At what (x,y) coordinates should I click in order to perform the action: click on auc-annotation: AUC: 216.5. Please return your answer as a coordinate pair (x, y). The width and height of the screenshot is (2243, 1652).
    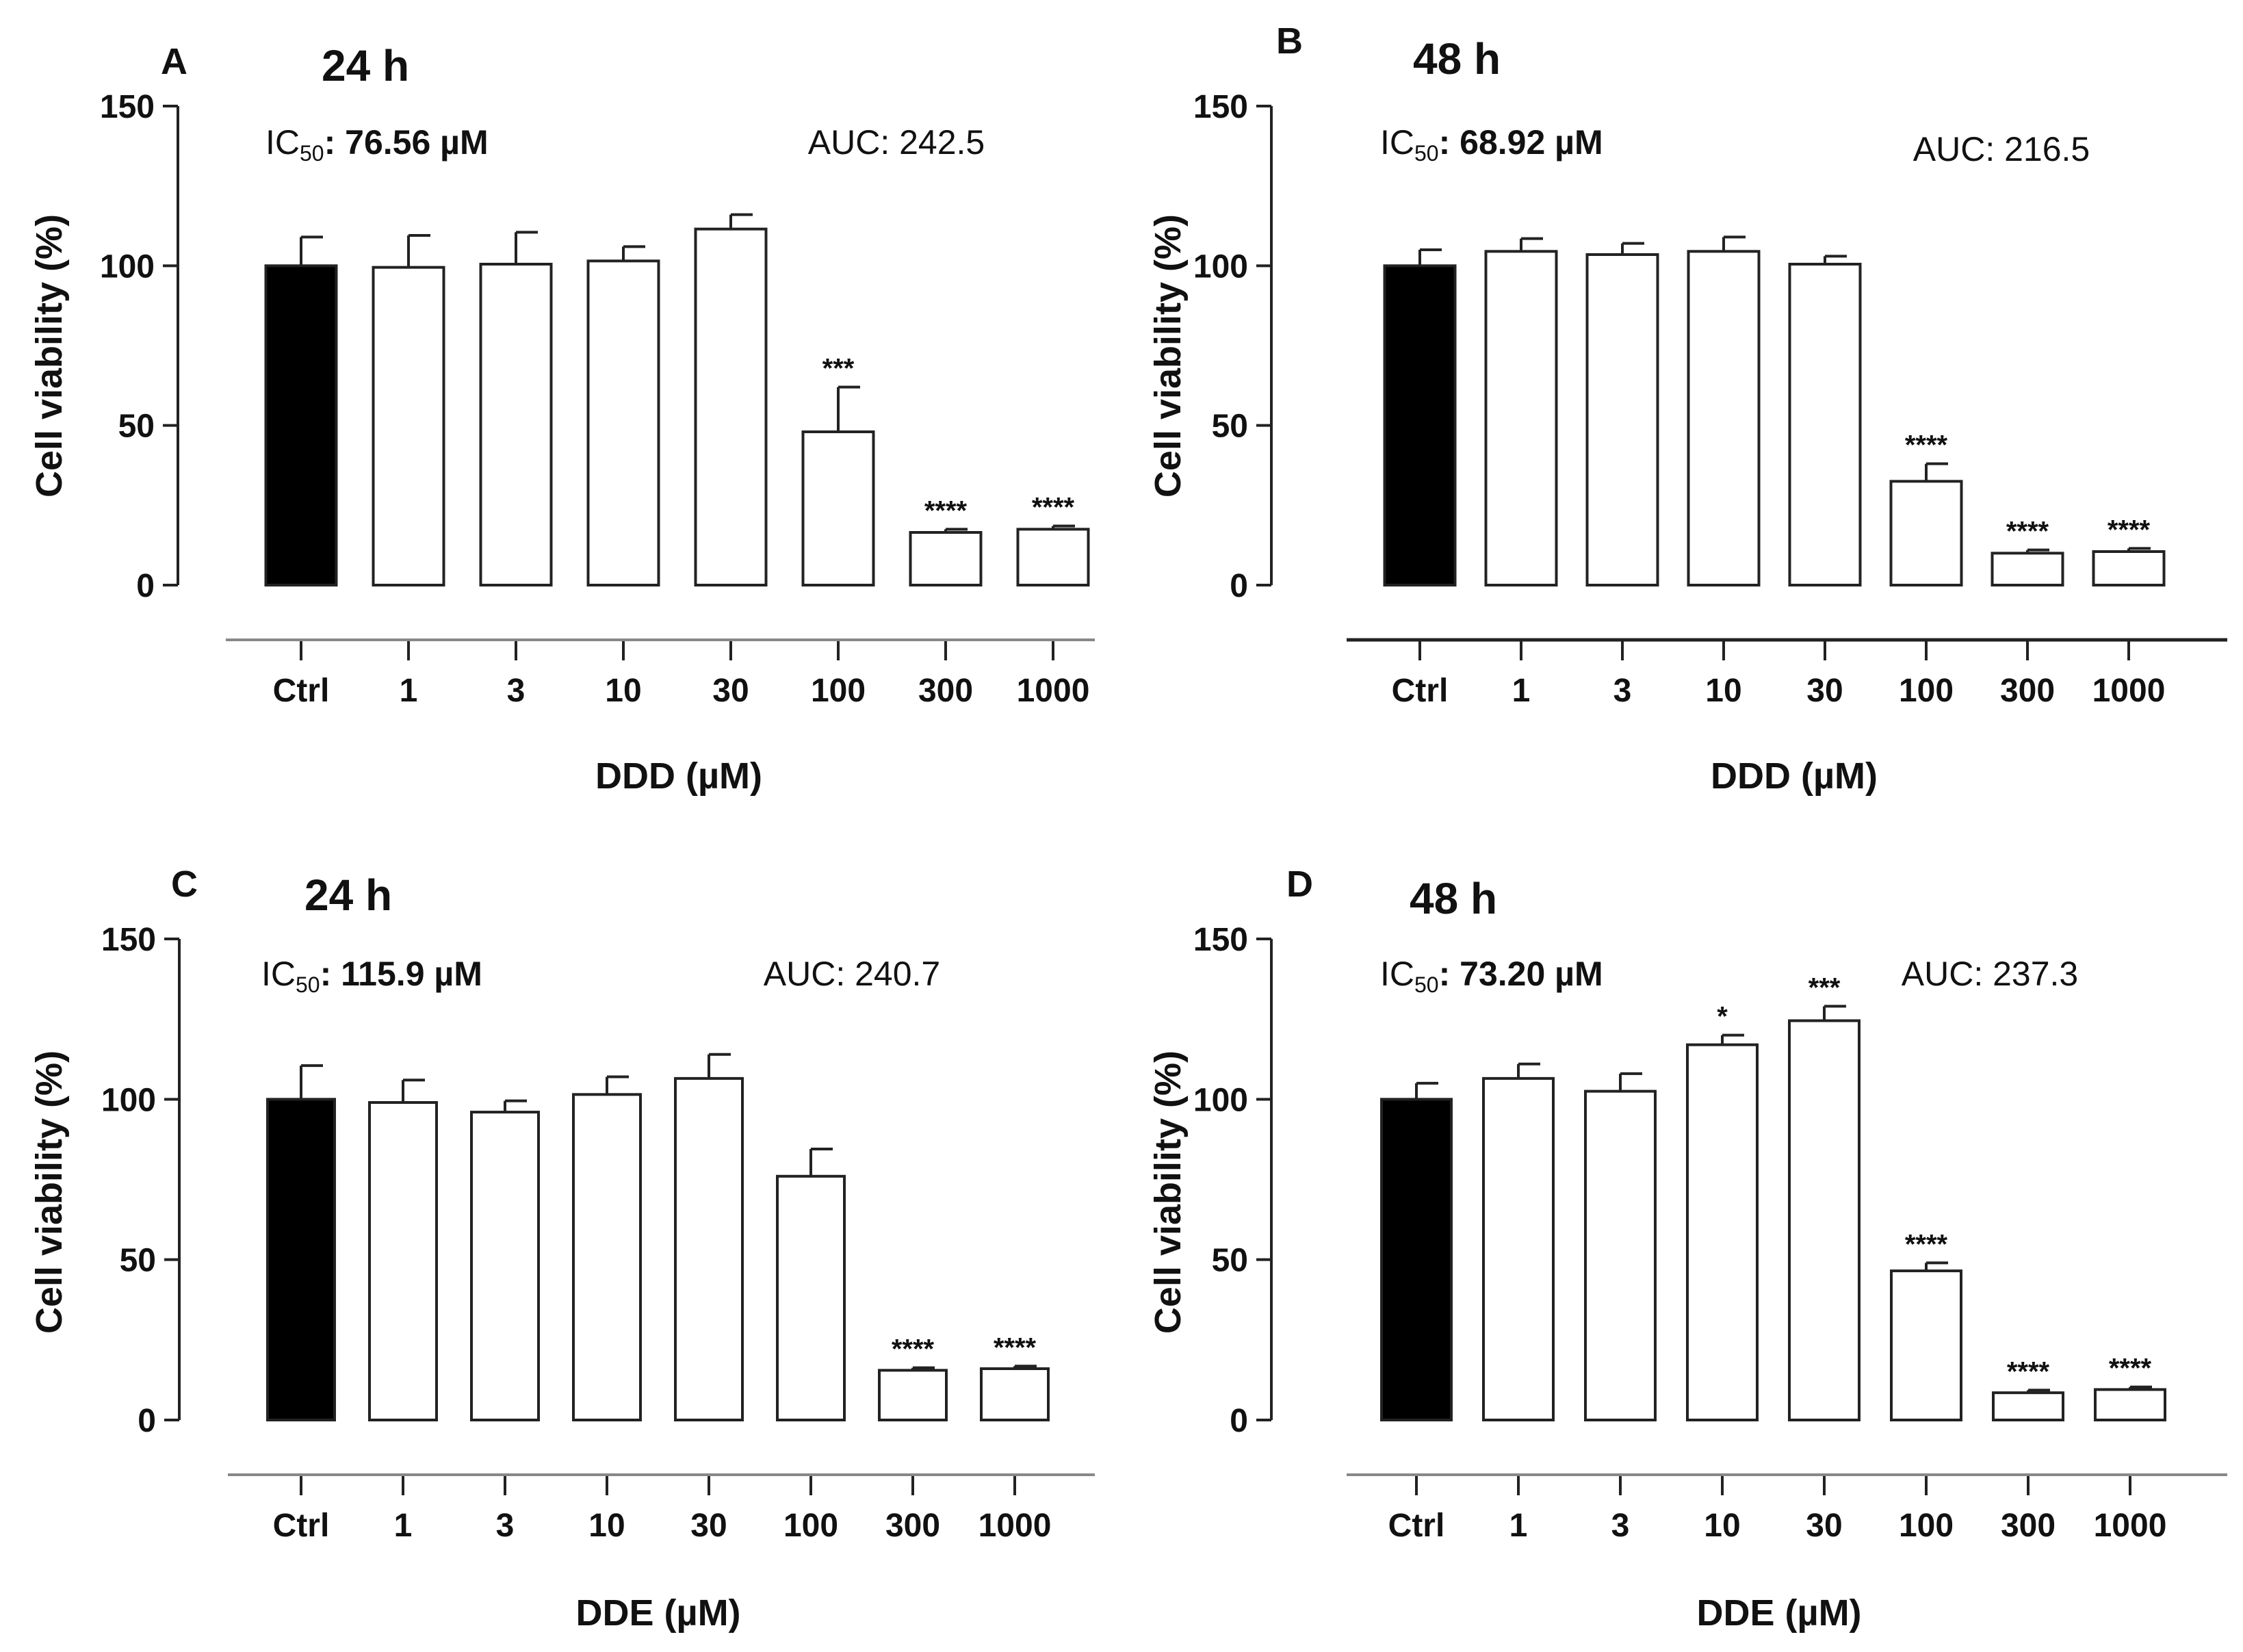
    Looking at the image, I should click on (2001, 149).